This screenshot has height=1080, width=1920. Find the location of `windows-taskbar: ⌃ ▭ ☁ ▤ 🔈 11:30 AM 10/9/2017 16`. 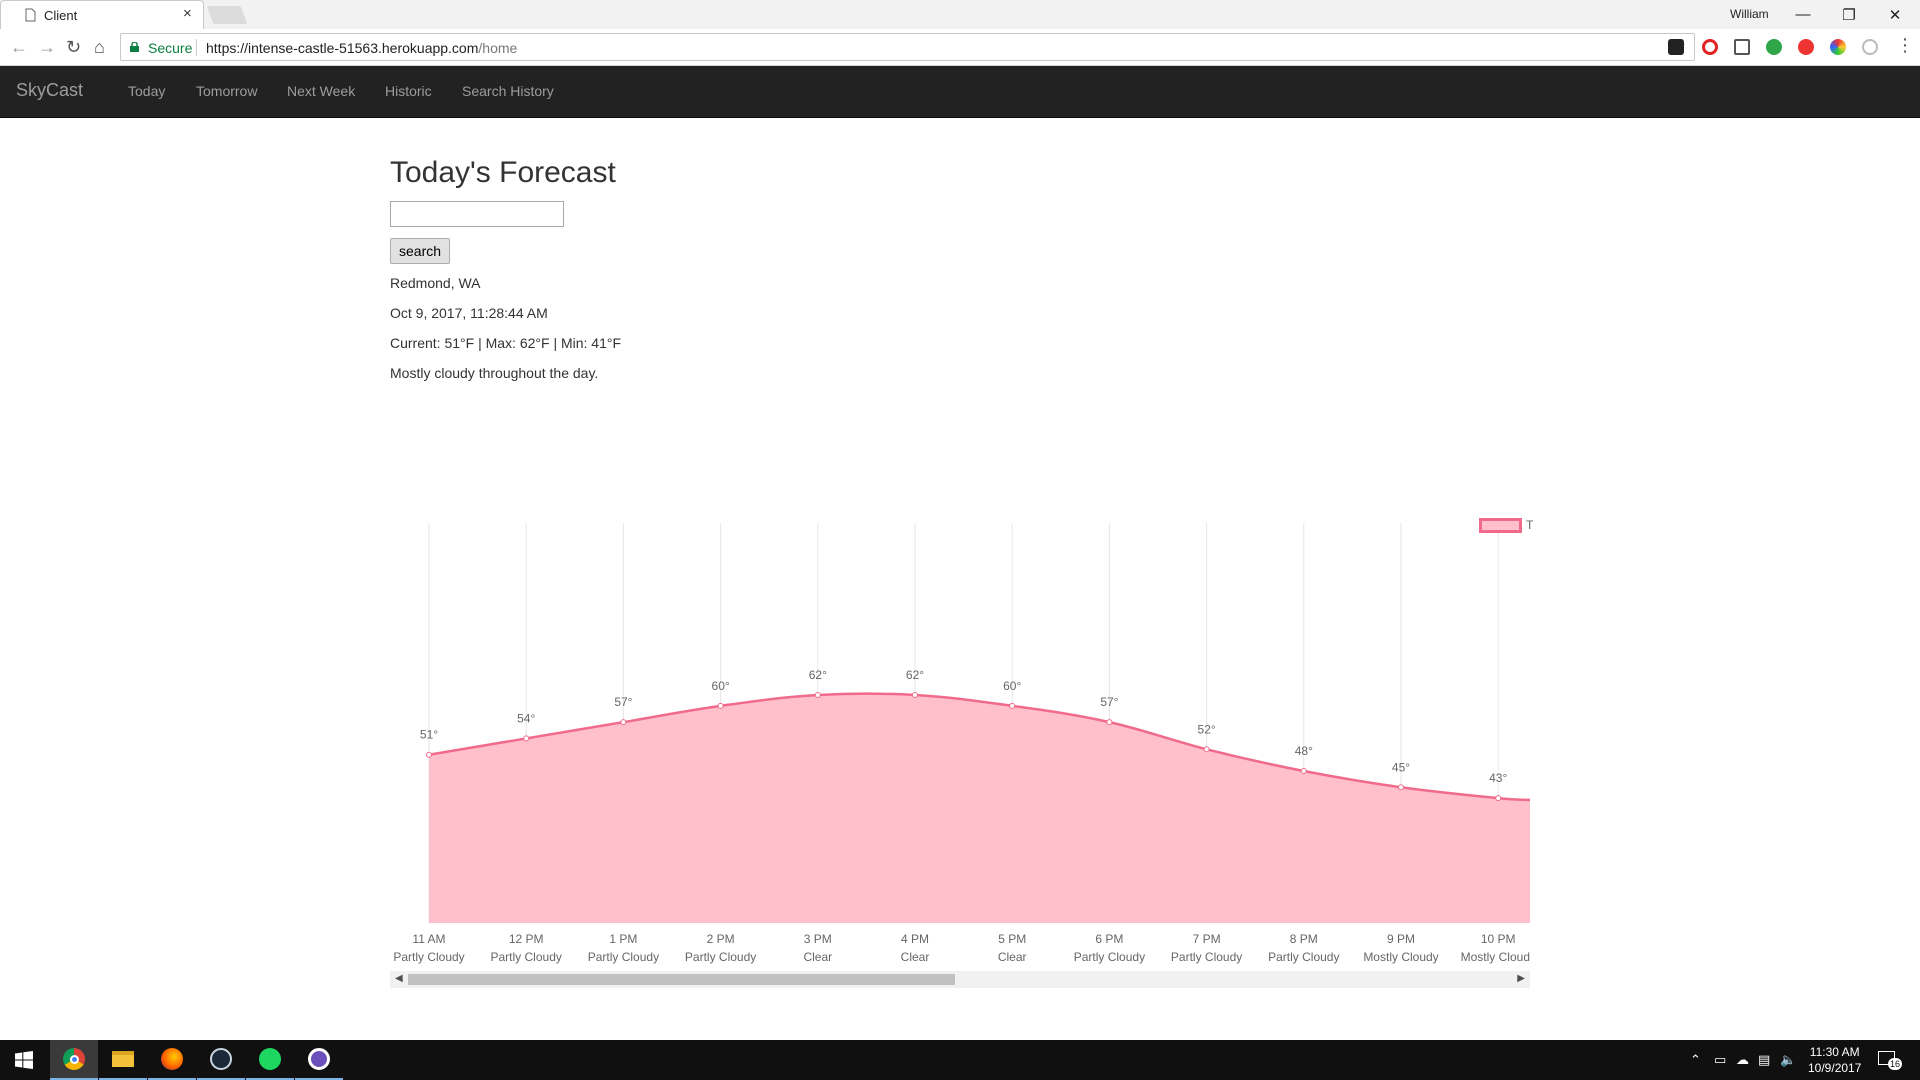

windows-taskbar: ⌃ ▭ ☁ ▤ 🔈 11:30 AM 10/9/2017 16 is located at coordinates (960, 1060).